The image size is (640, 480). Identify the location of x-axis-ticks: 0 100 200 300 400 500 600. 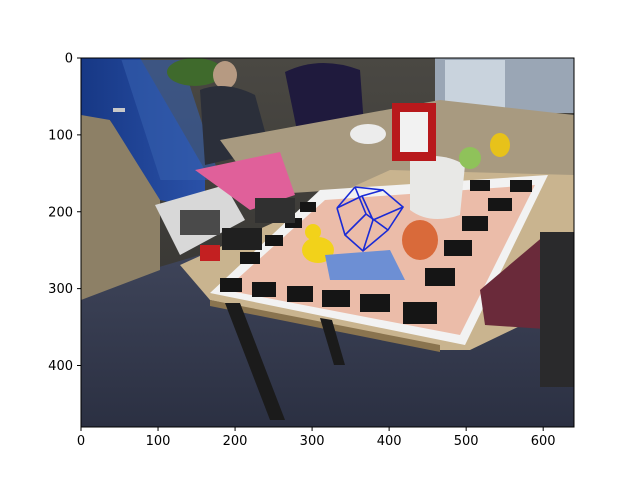
(316, 438).